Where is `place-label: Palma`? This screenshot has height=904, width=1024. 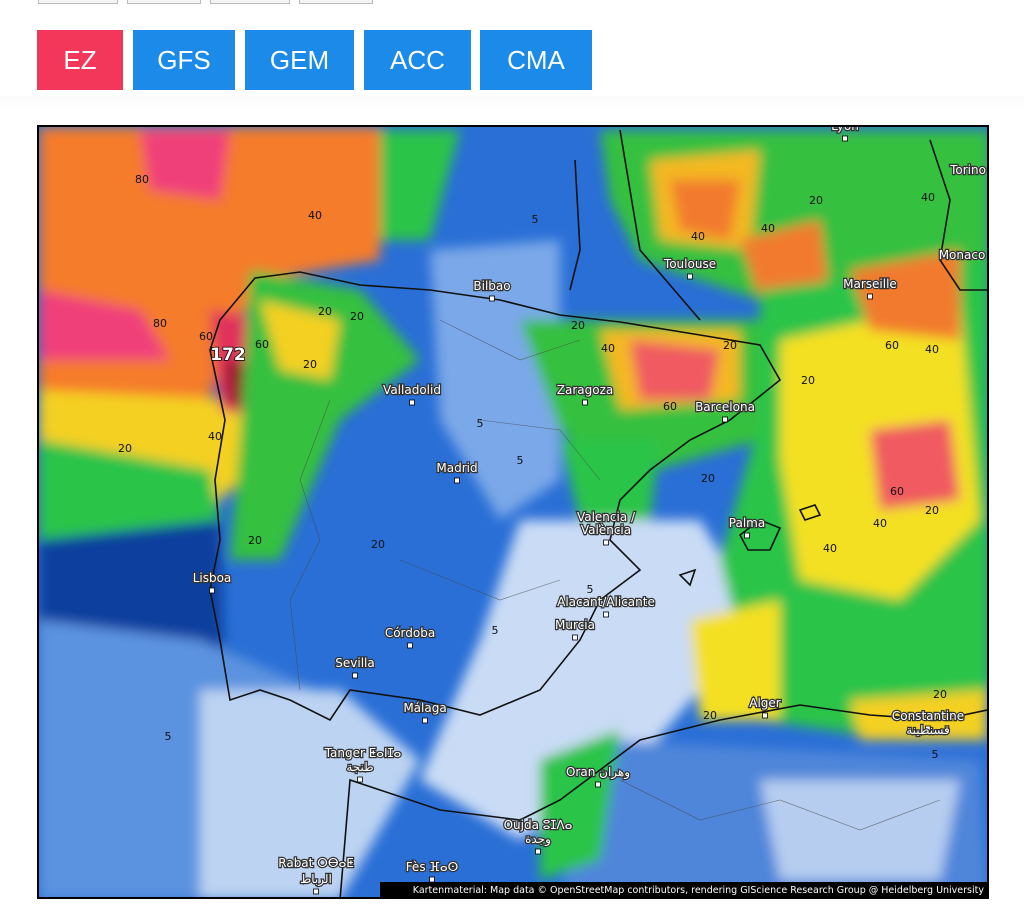
place-label: Palma is located at coordinates (747, 523).